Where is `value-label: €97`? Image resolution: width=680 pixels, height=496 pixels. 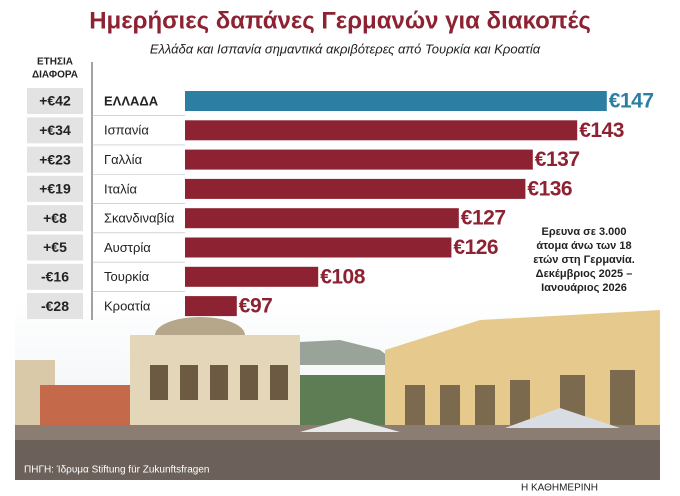 value-label: €97 is located at coordinates (256, 306).